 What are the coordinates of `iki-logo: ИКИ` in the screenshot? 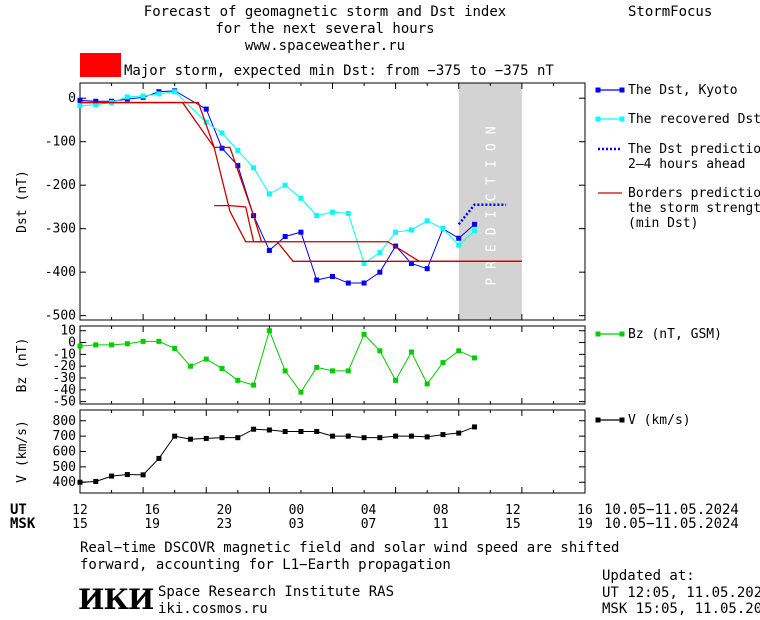 It's located at (116, 599).